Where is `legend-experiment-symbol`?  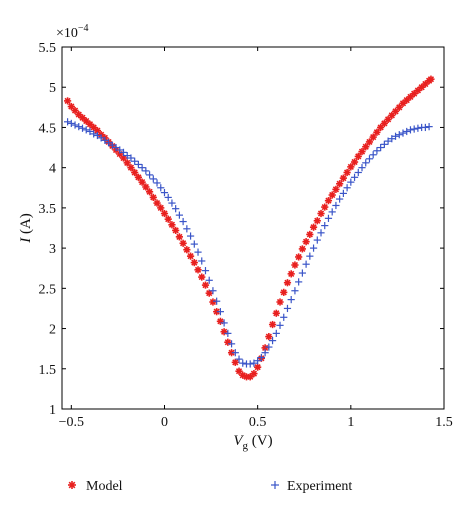 legend-experiment-symbol is located at coordinates (275, 485).